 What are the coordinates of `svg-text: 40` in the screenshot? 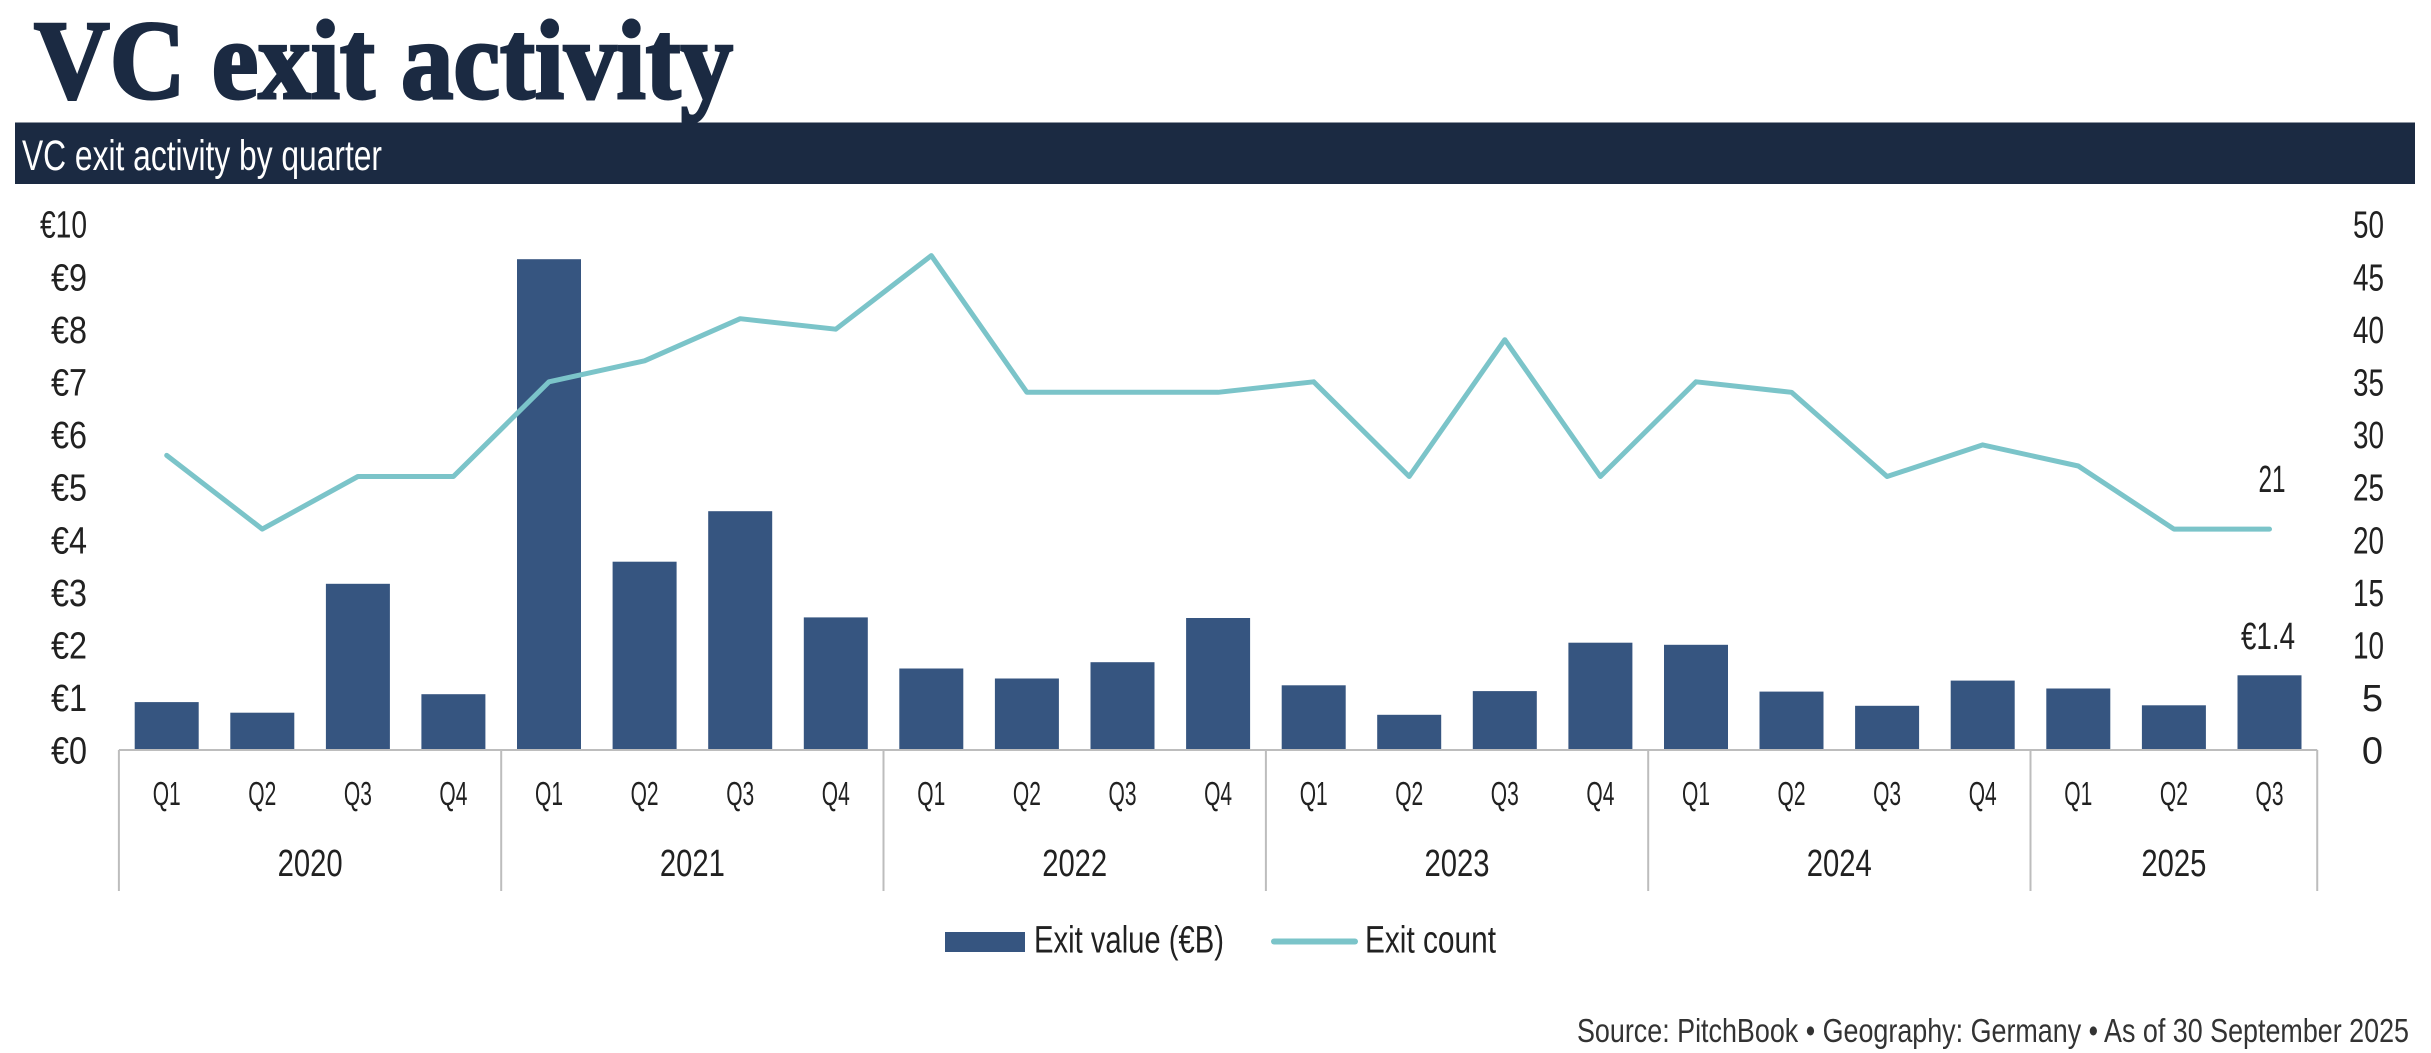 It's located at (2368, 331).